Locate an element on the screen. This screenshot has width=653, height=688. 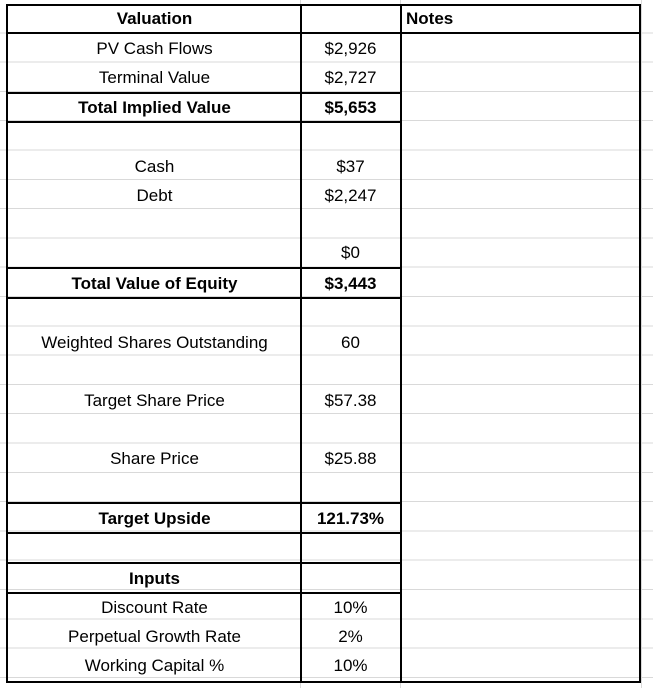
perpetual-growth-label: Perpetual Growth Rate is located at coordinates (154, 636).